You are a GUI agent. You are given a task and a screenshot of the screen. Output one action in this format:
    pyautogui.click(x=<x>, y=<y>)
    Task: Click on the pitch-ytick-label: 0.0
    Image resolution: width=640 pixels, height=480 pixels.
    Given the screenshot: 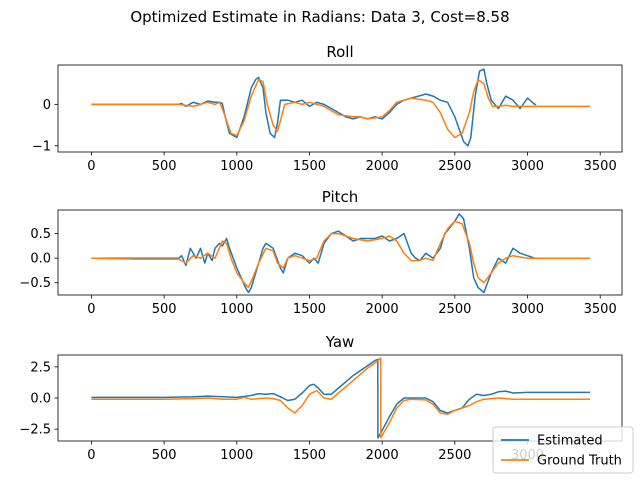 What is the action you would take?
    pyautogui.click(x=40, y=259)
    